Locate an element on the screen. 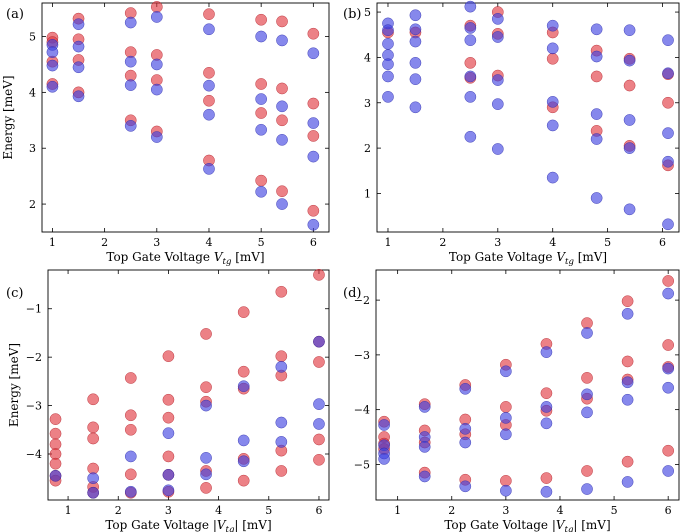  y-tick-label: −1 is located at coordinates (34, 309).